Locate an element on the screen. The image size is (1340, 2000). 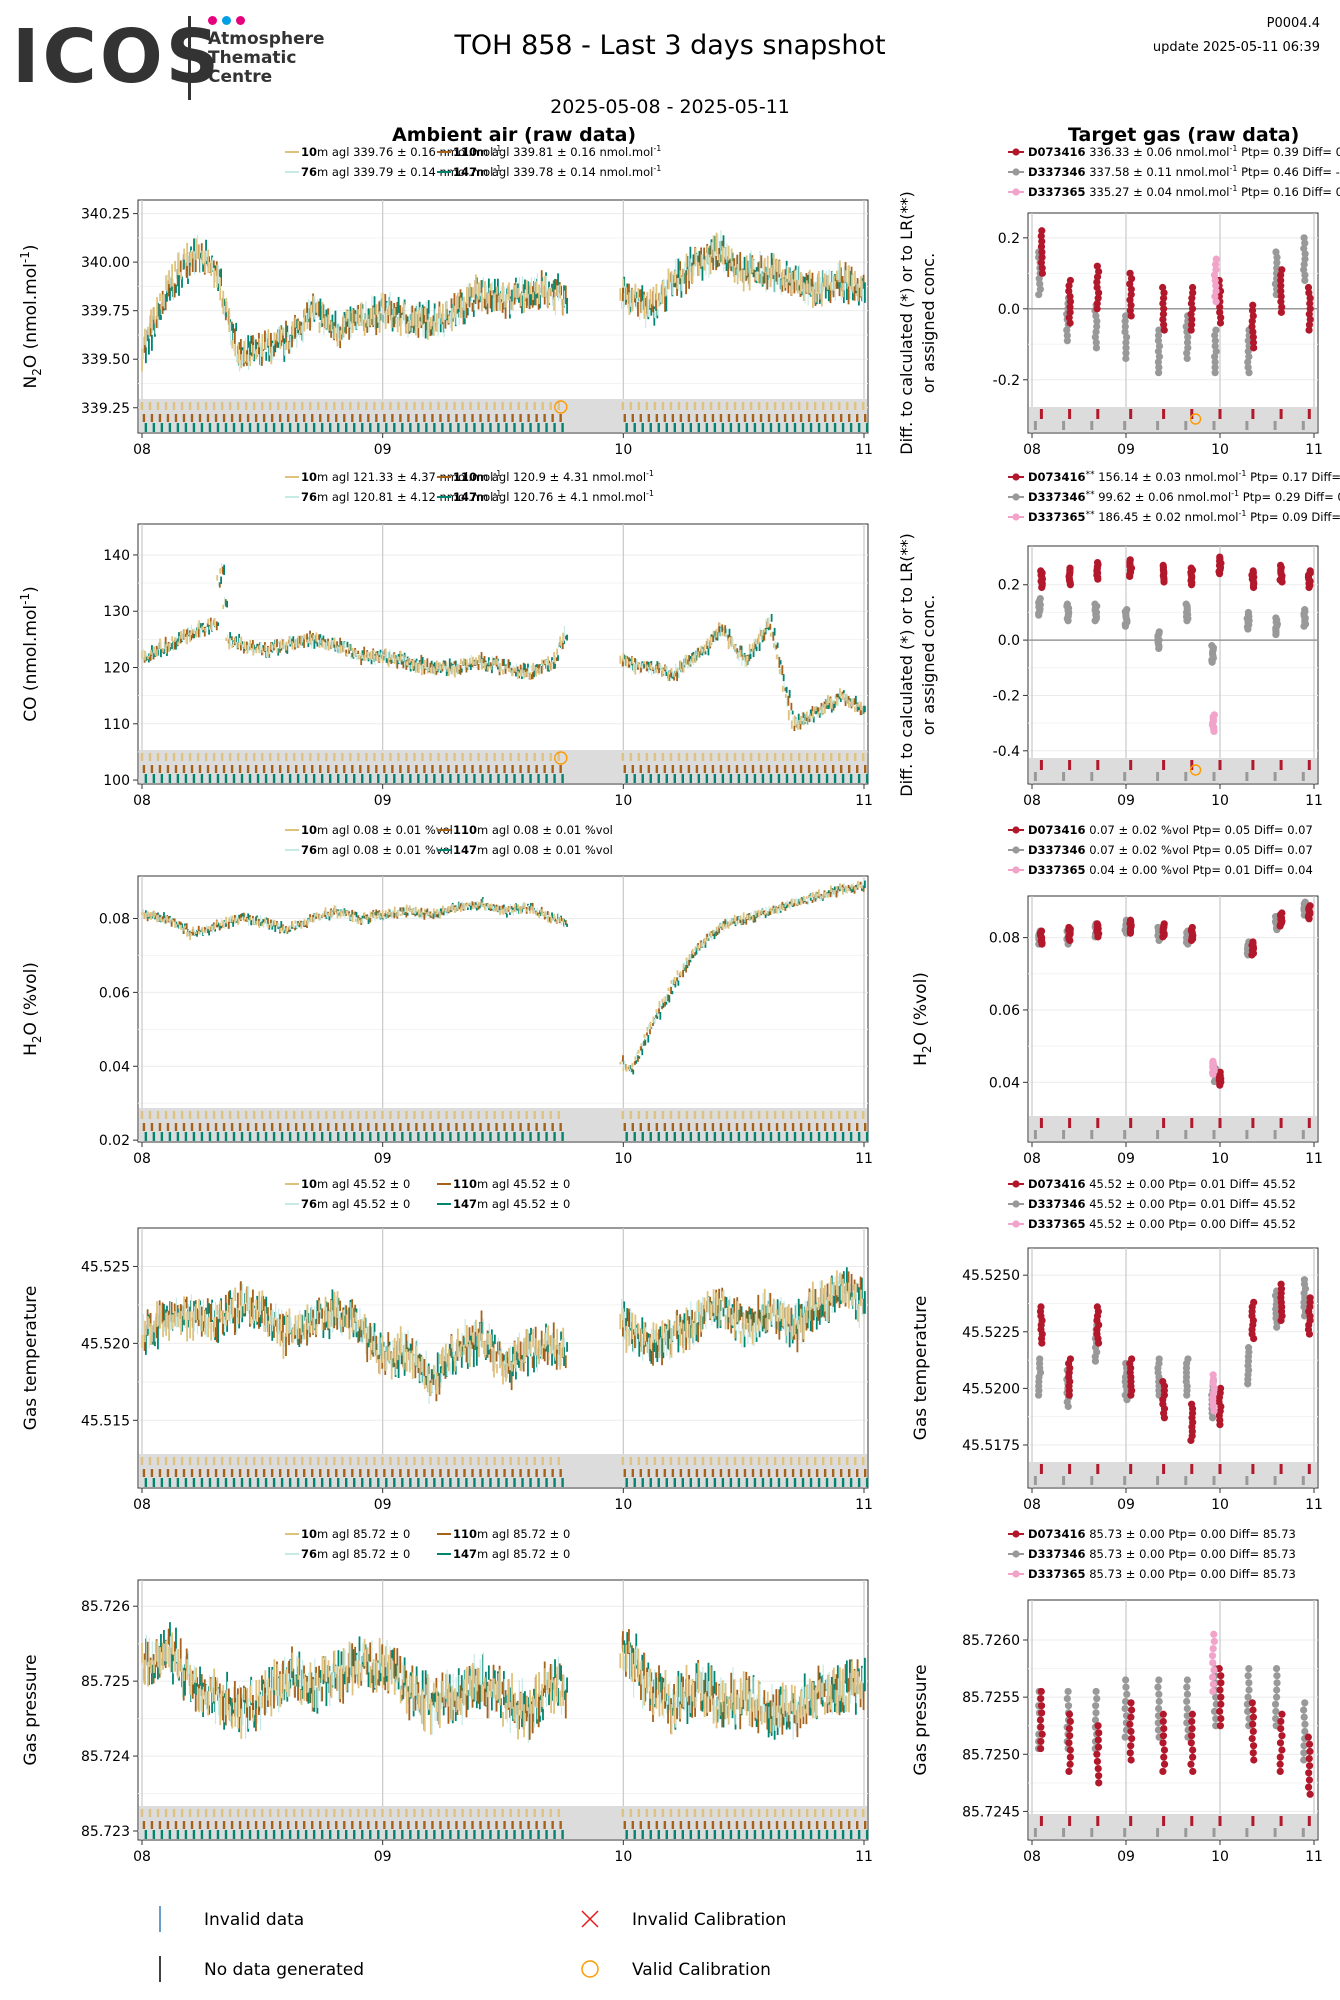
y-label-part: N is located at coordinates (31, 382).